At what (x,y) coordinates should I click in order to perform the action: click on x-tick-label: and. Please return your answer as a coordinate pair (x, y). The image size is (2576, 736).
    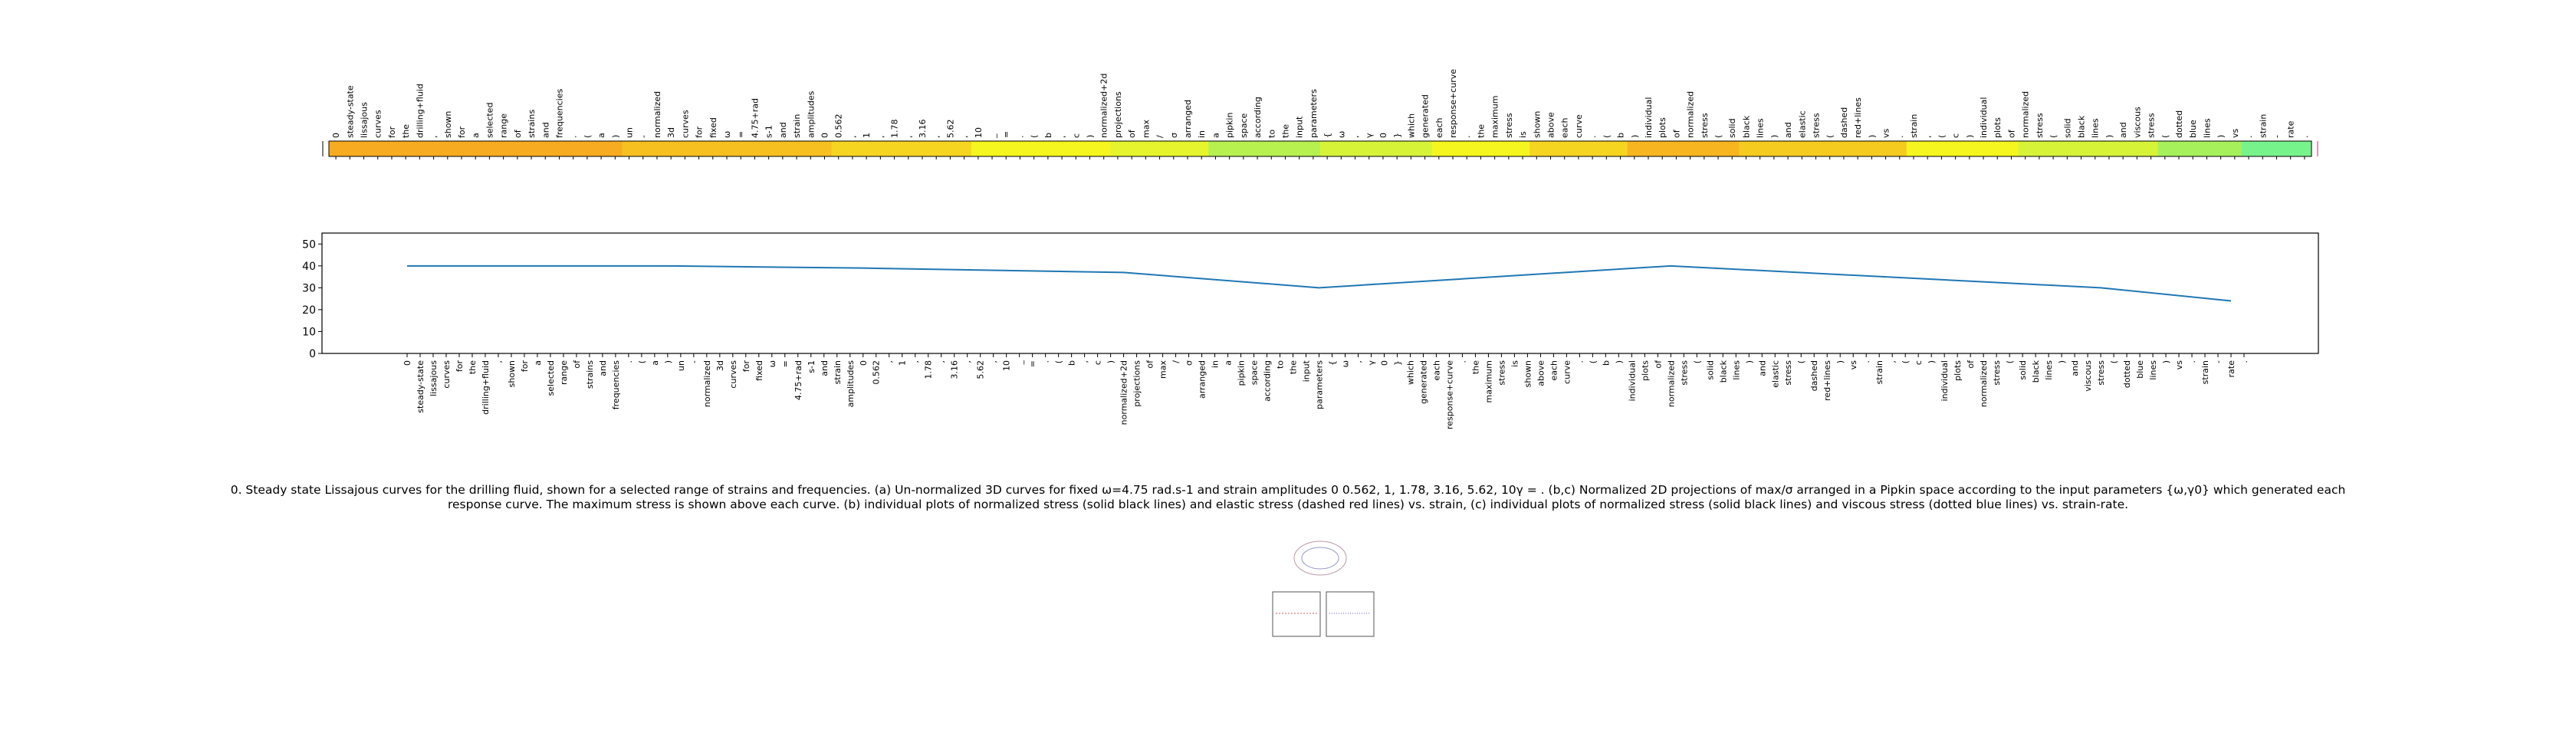
    Looking at the image, I should click on (1762, 368).